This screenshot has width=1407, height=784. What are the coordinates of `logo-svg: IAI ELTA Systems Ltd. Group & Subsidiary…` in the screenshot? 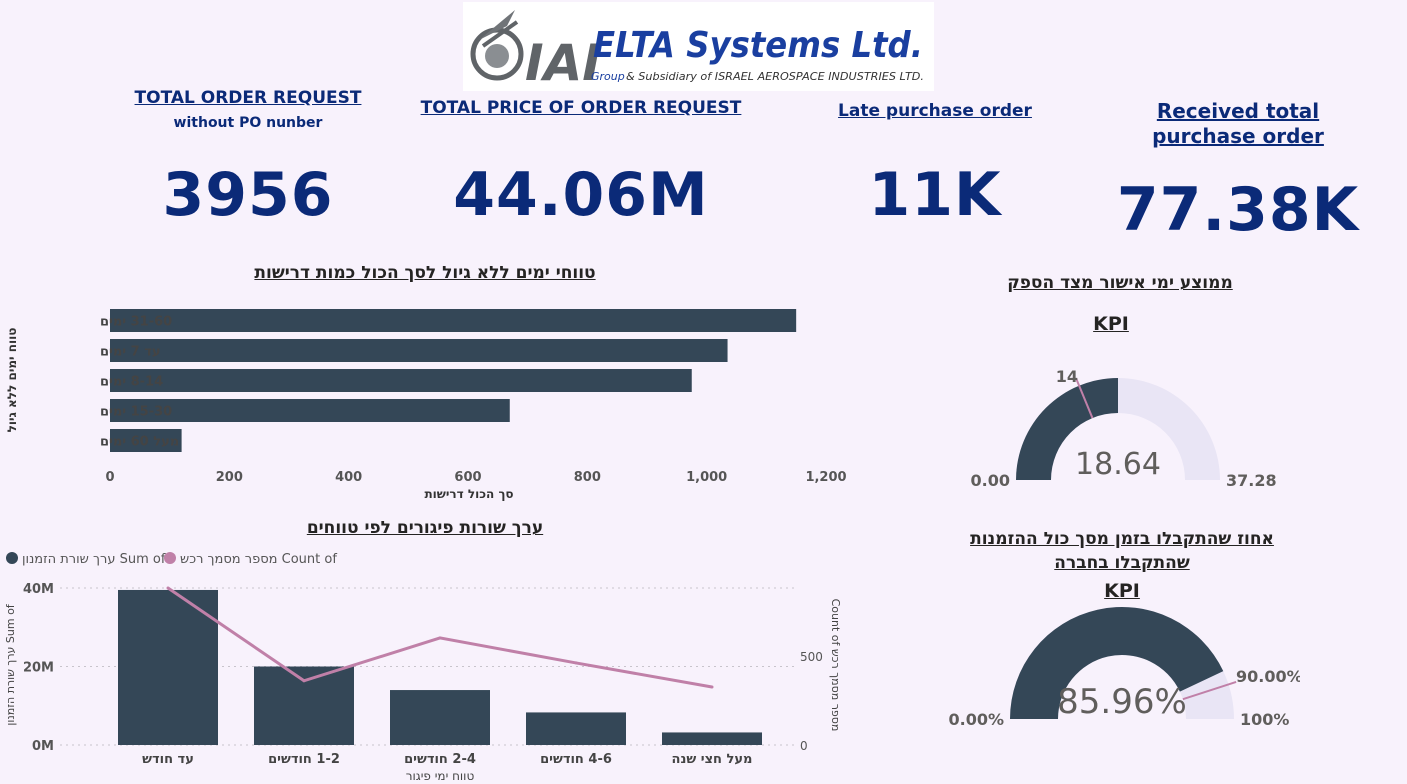 It's located at (697, 51).